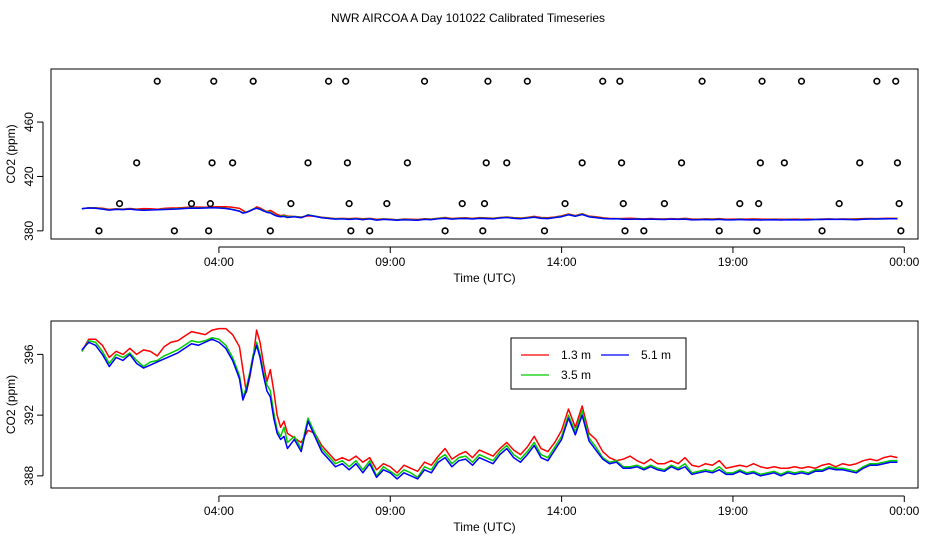 This screenshot has height=540, width=936. I want to click on series-line-5-1-m, so click(489, 213).